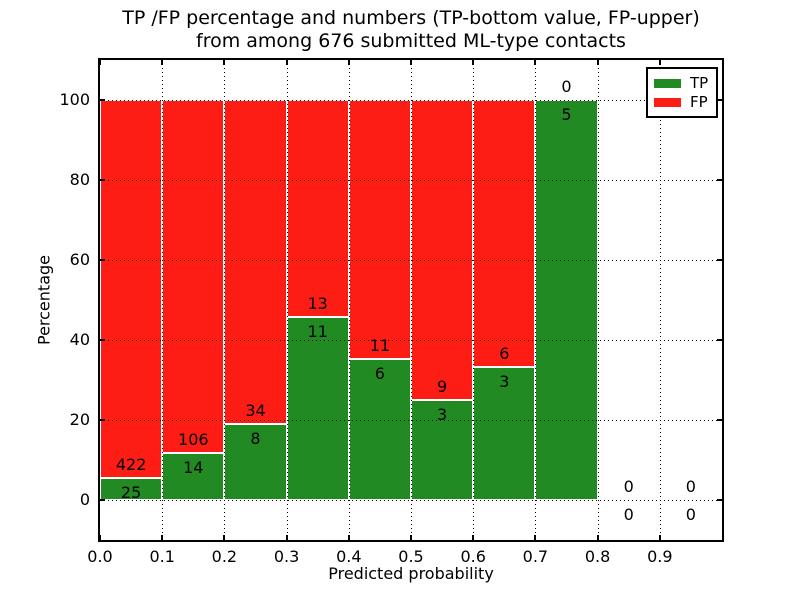 This screenshot has width=800, height=600. I want to click on y-tick-label: 20, so click(79, 419).